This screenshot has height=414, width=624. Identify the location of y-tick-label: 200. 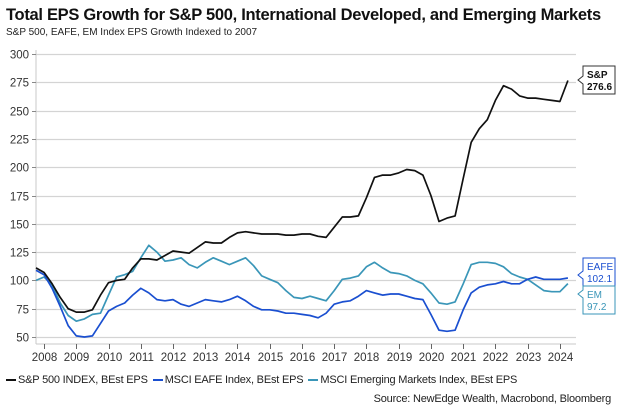
(19, 169).